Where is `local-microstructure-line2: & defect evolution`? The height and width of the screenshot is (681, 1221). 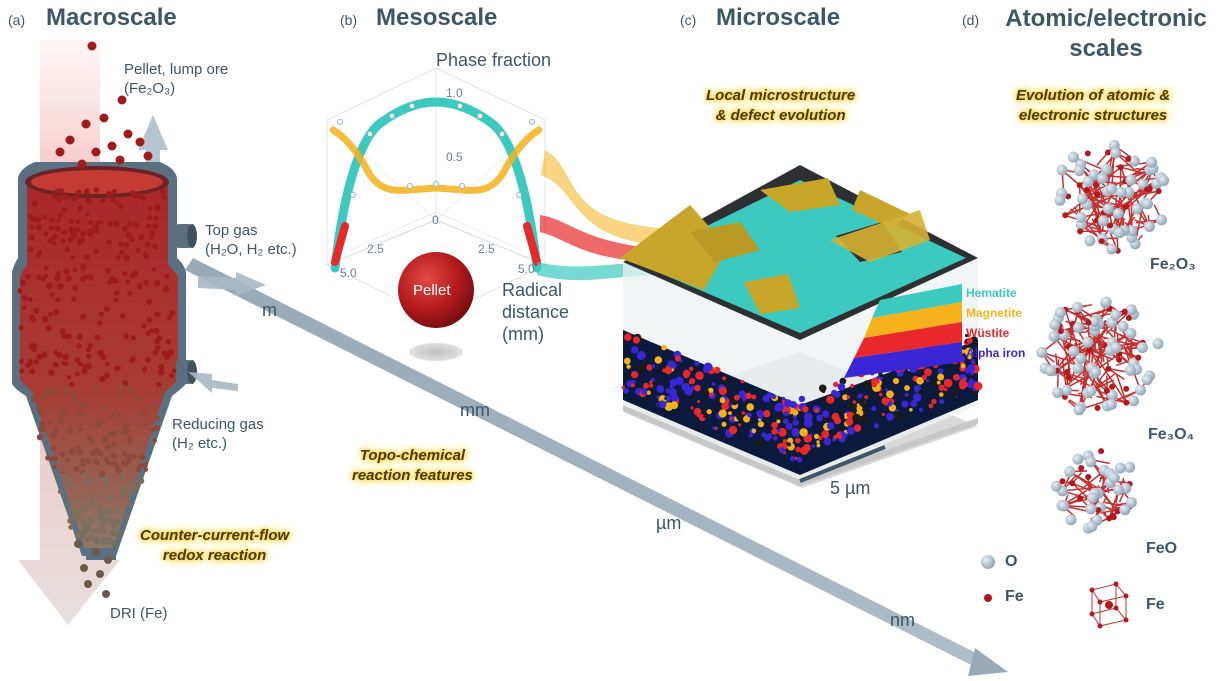
local-microstructure-line2: & defect evolution is located at coordinates (780, 115).